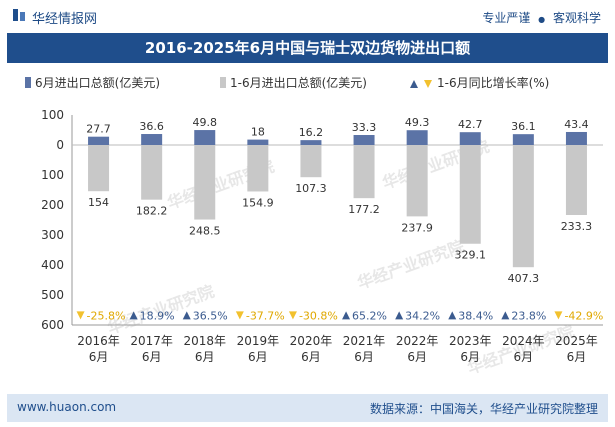  I want to click on x-tick-label-year: 2025年, so click(576, 341).